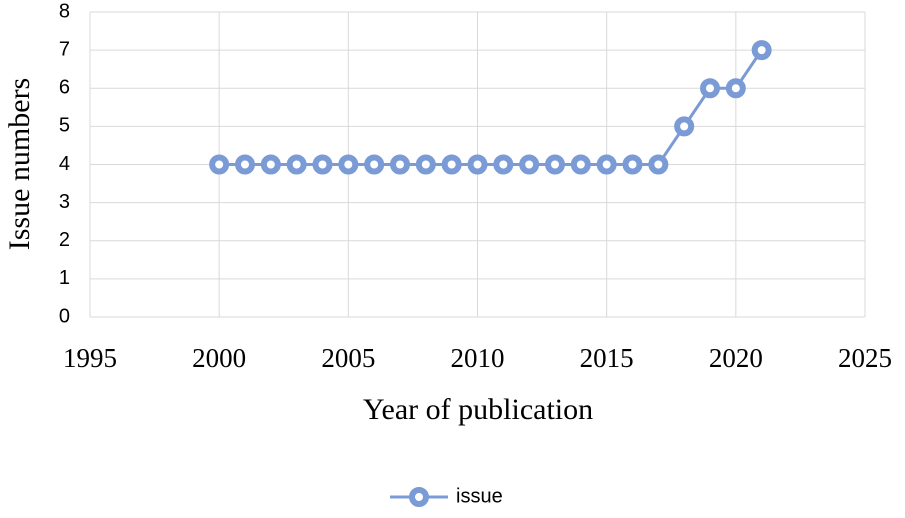 The width and height of the screenshot is (905, 518). I want to click on y-axis-title: Issue numbers, so click(19, 164).